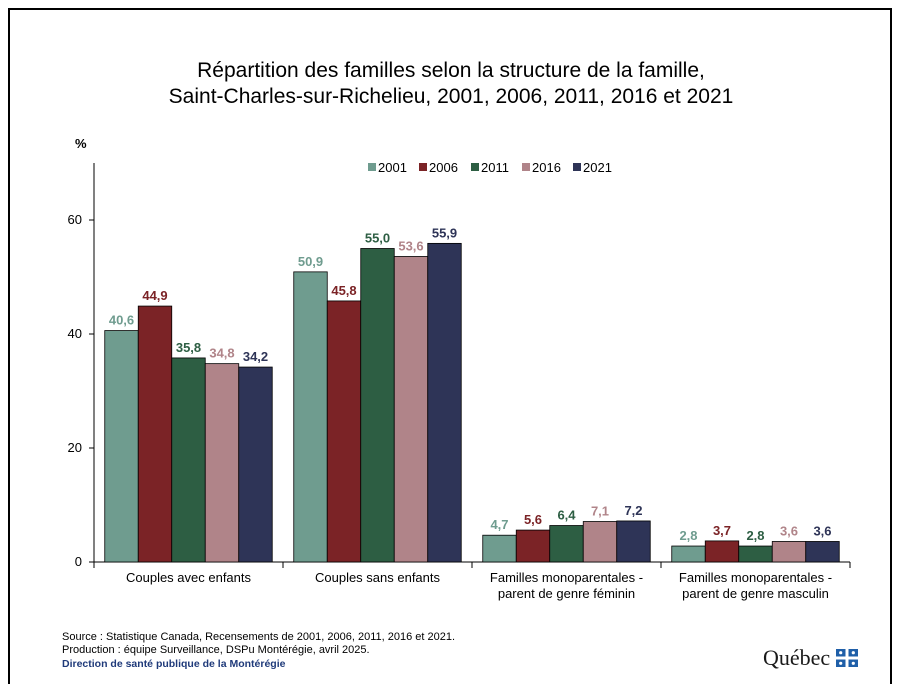 The image size is (902, 686). Describe the element at coordinates (722, 530) in the screenshot. I see `data-label: 3,7` at that location.